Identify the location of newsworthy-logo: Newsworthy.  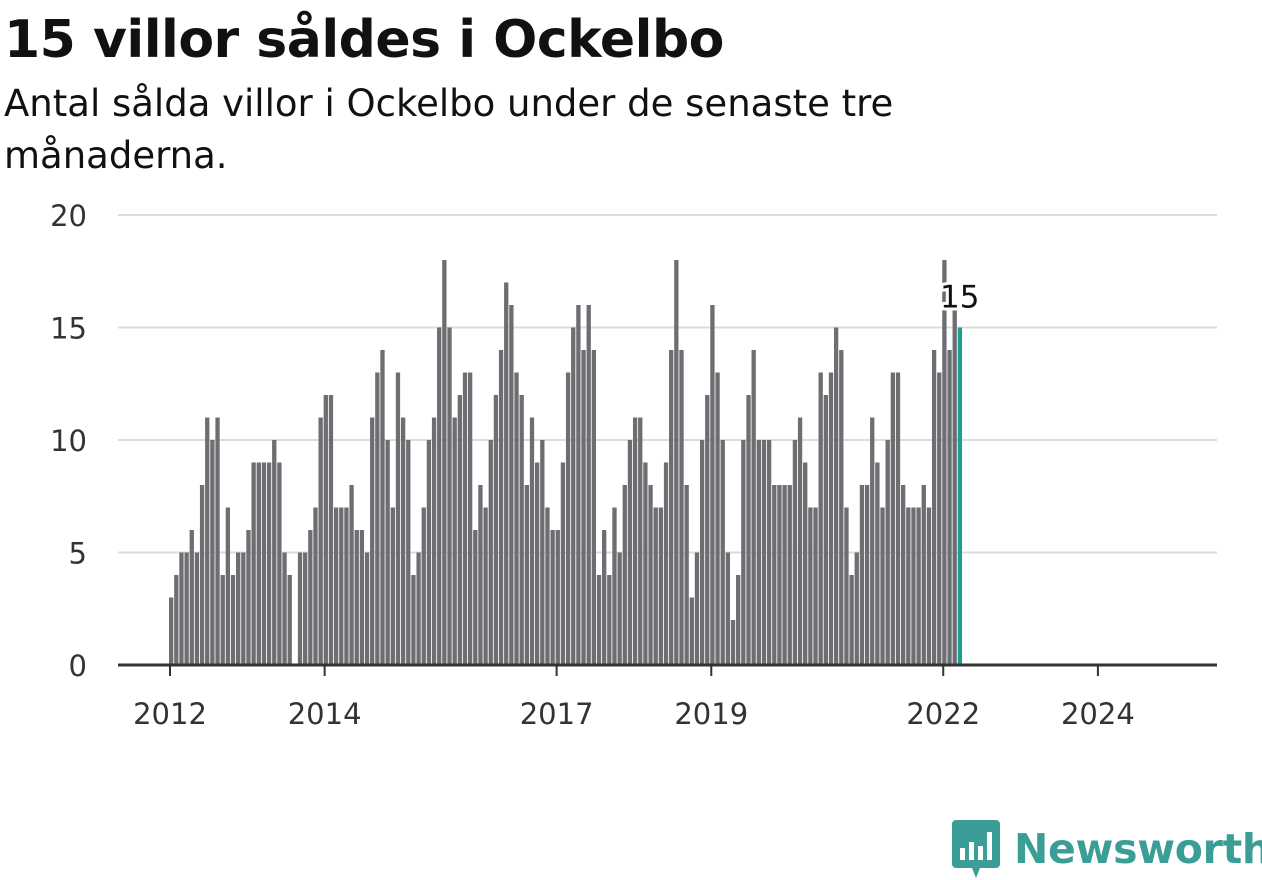
(1106, 849).